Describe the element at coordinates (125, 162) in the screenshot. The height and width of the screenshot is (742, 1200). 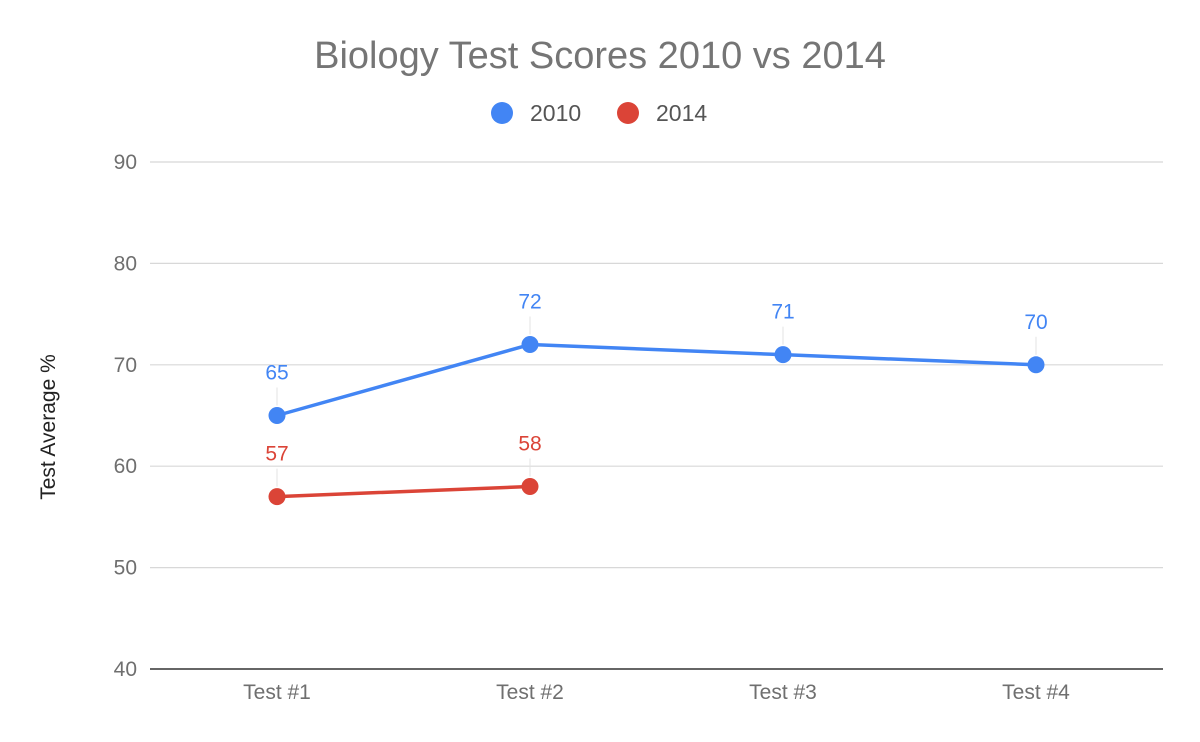
I see `y-tick-label: 90` at that location.